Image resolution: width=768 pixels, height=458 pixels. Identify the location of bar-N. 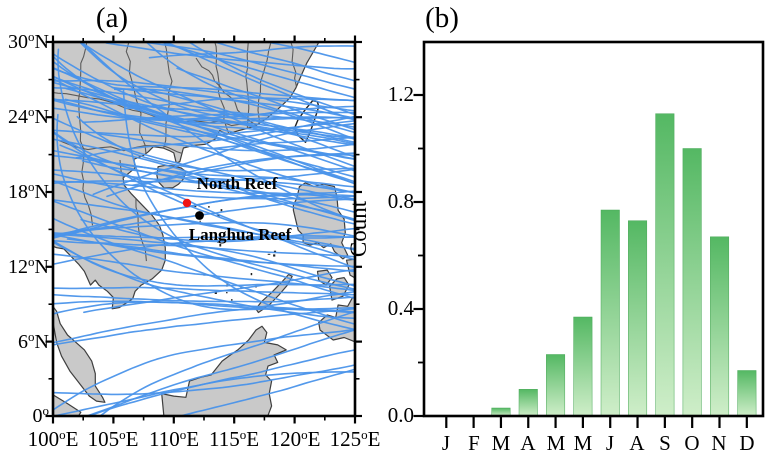
(720, 326).